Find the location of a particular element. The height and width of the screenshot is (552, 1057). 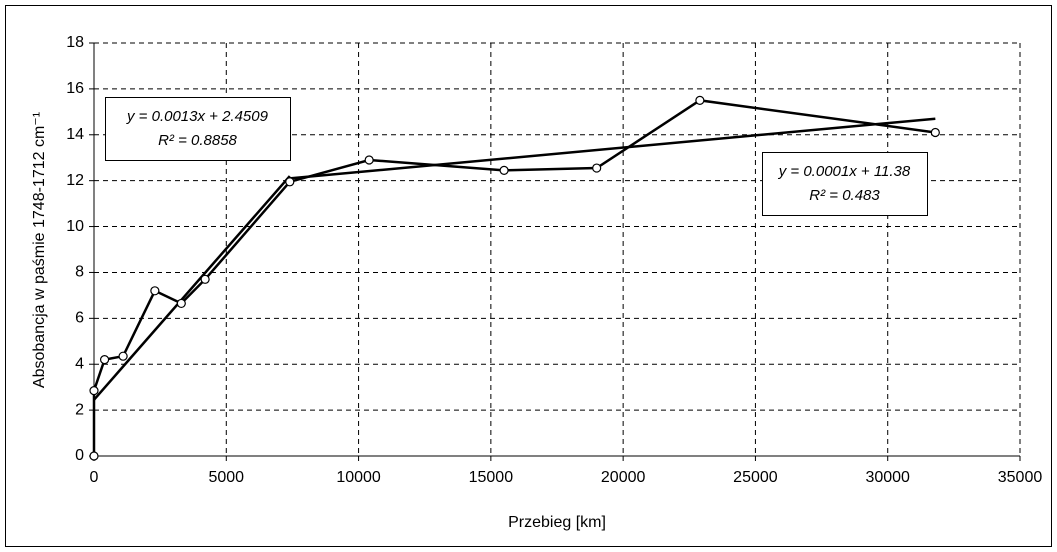

trend-r2: R² = 0.483 is located at coordinates (844, 195).